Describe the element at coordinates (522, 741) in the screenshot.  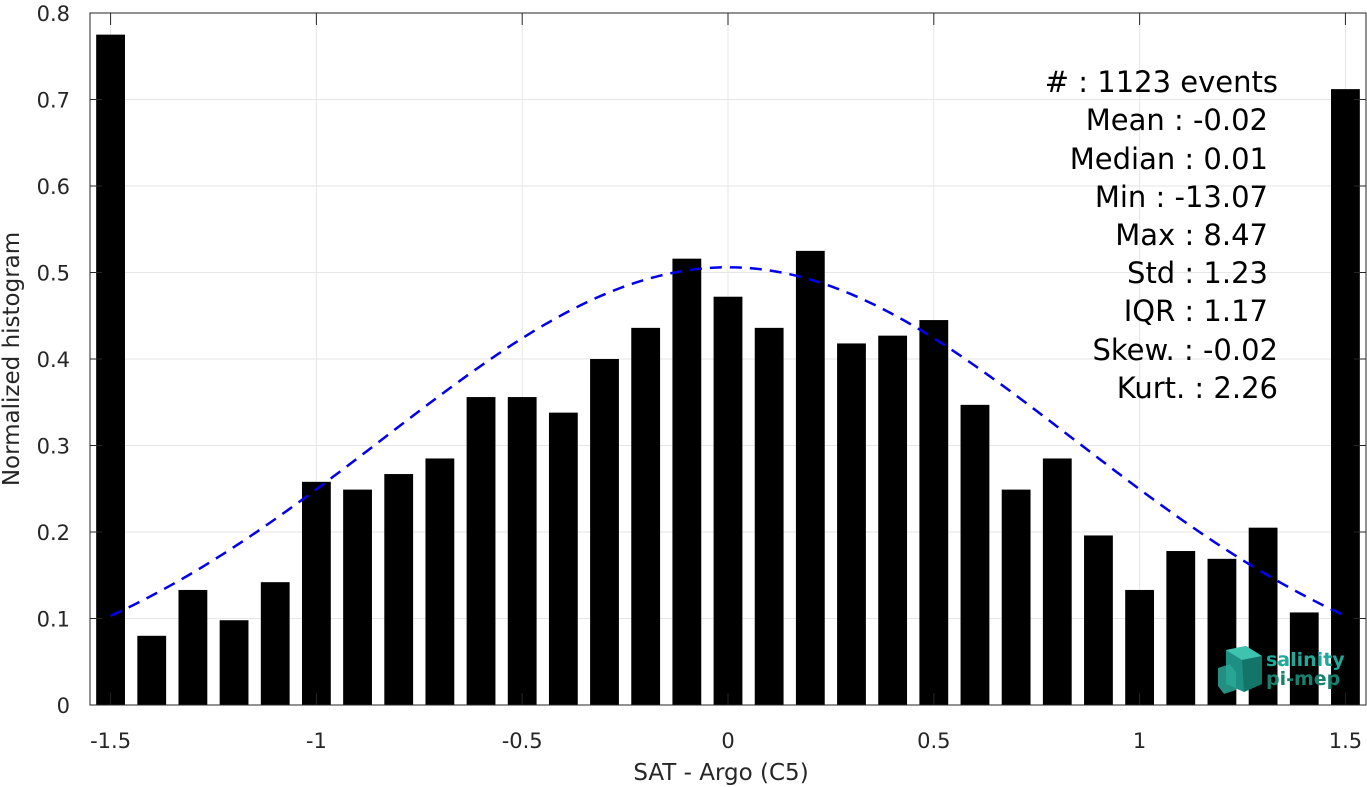
I see `x-tick-label: -0.5` at that location.